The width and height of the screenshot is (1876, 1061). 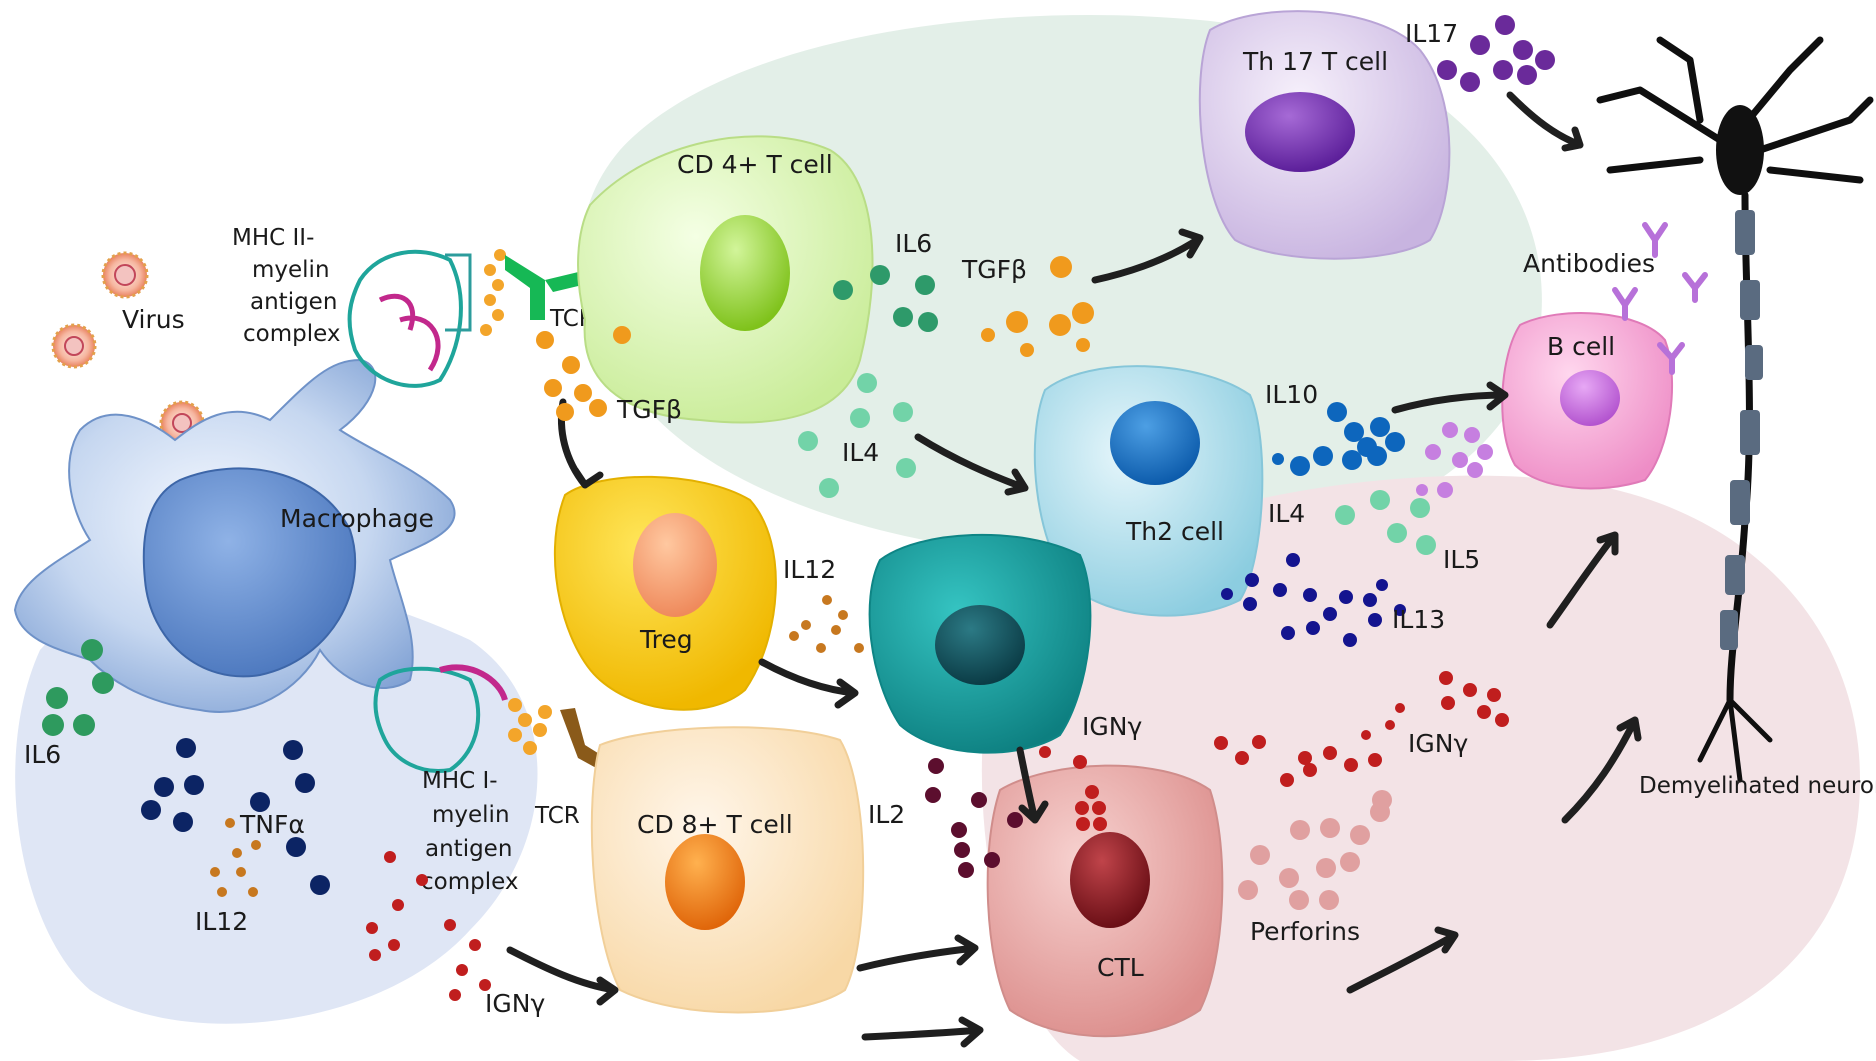 What do you see at coordinates (1741, 430) in the screenshot?
I see `myelin-segments` at bounding box center [1741, 430].